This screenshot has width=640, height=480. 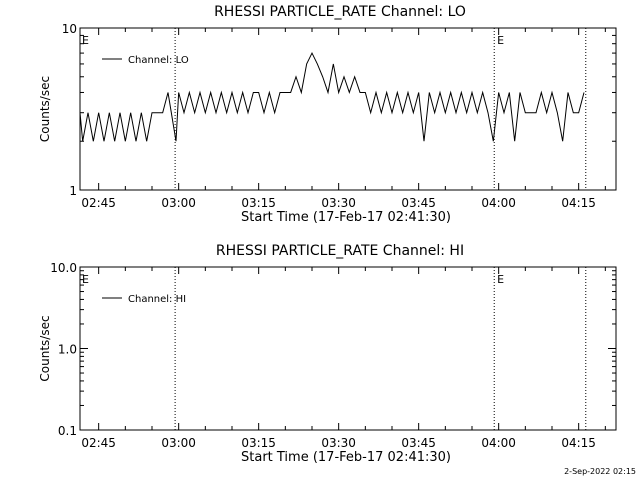 I want to click on chart-1-legend-label: Channel: HI, so click(x=157, y=299).